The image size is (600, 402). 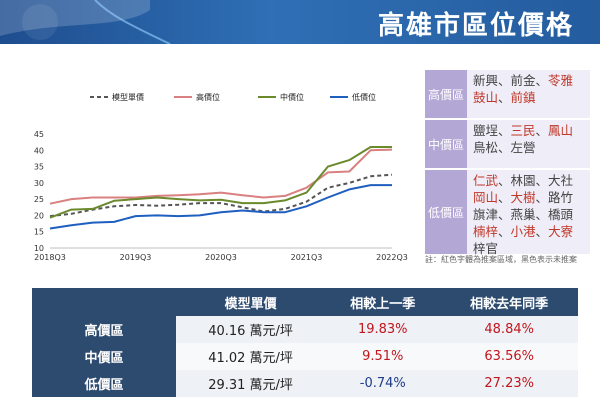 I want to click on town-line: 鳥松、左營, so click(x=529, y=147).